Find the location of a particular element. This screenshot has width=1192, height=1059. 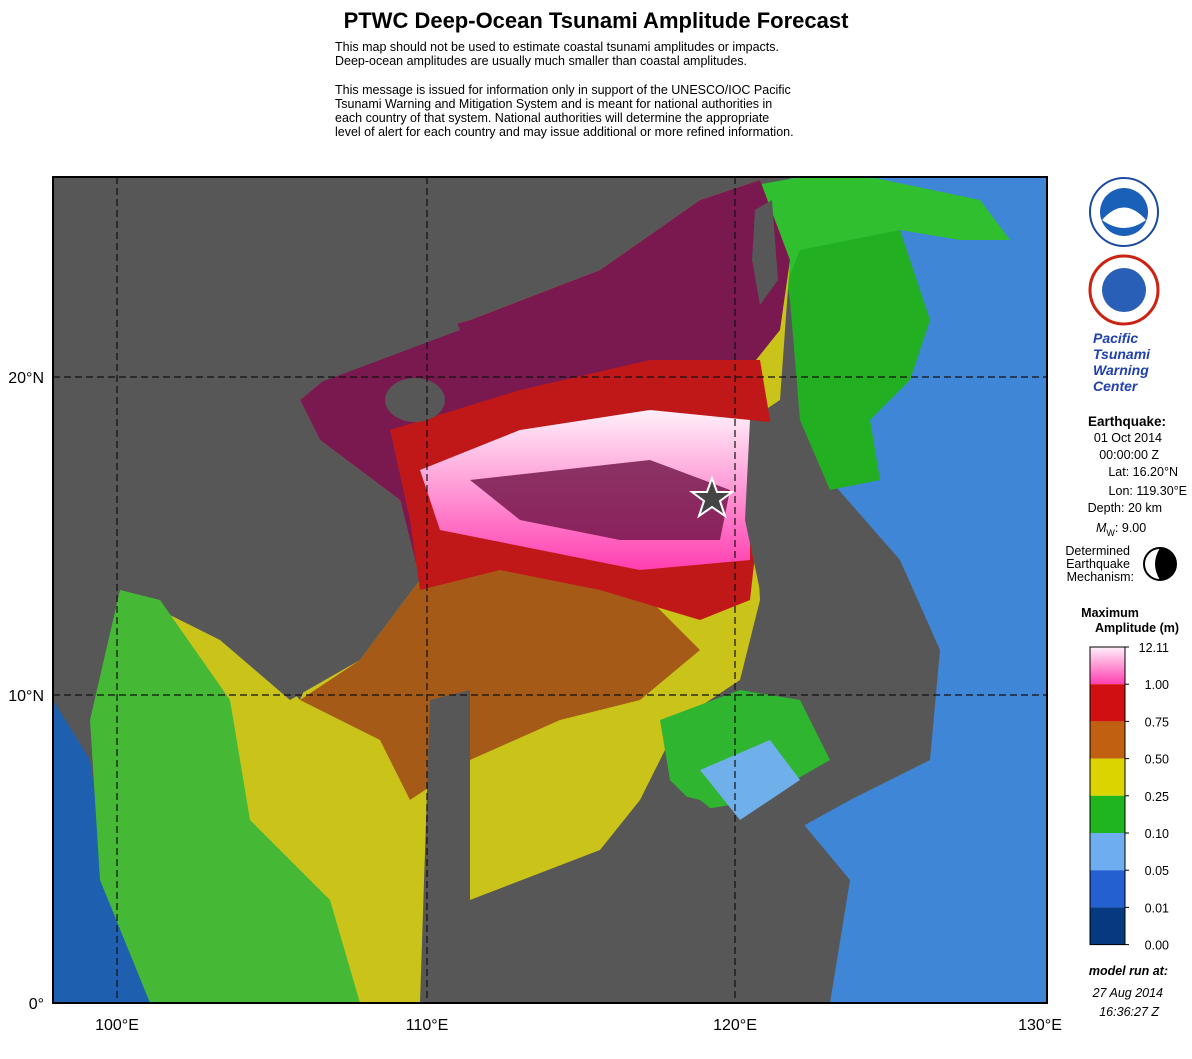

colorbar: 12.11 1.00 0.75 0.50 0.25 0.10 0.05 0.01 0.00 is located at coordinates (1129, 797).